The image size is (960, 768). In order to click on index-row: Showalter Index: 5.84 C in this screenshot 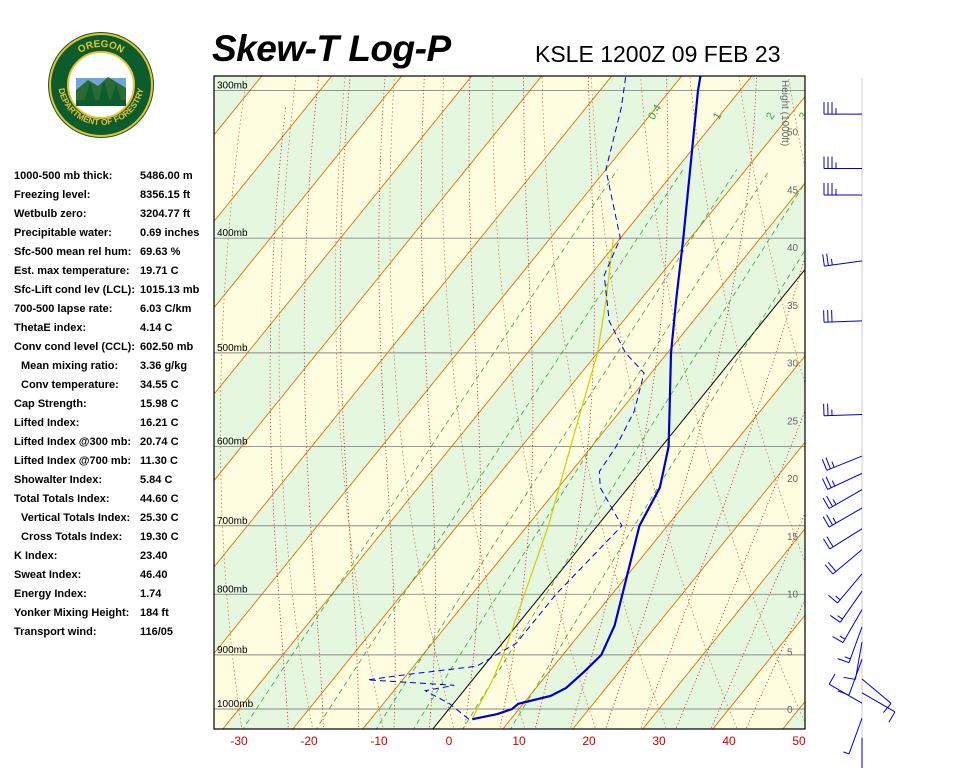, I will do `click(114, 479)`.